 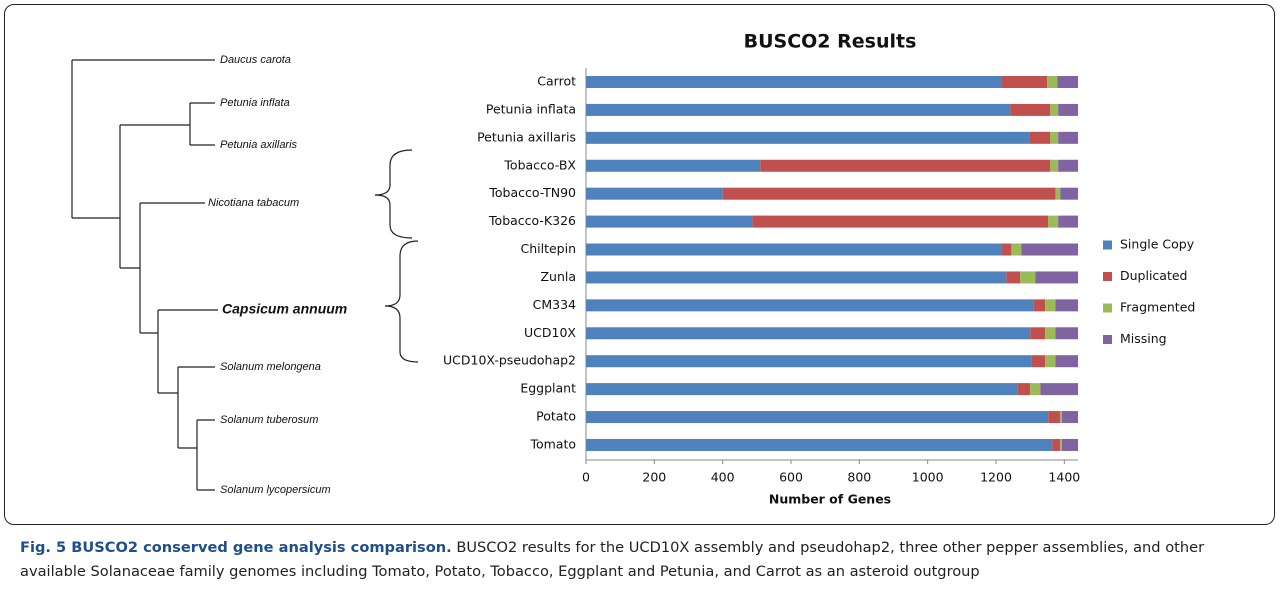 I want to click on x-tick-label: 1200, so click(x=996, y=477).